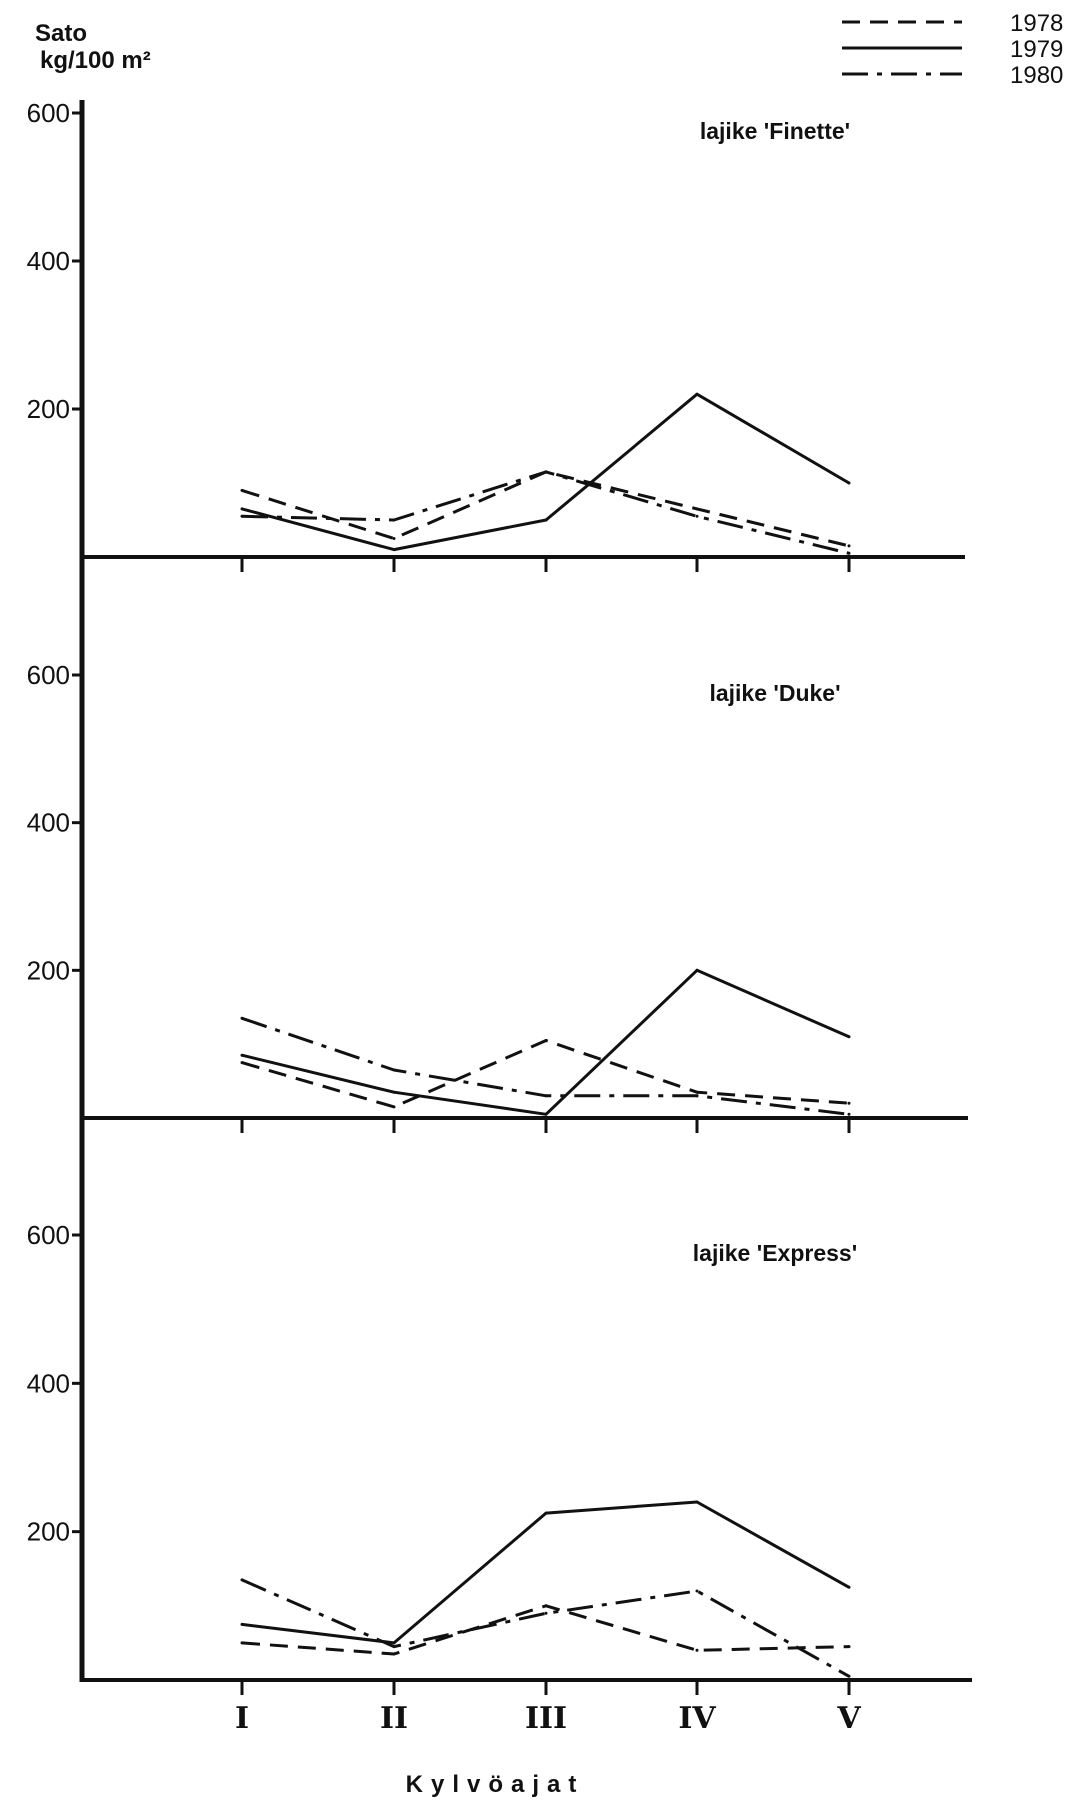 This screenshot has height=1816, width=1085. What do you see at coordinates (1036, 23) in the screenshot?
I see `legend-label-1978: 1978` at bounding box center [1036, 23].